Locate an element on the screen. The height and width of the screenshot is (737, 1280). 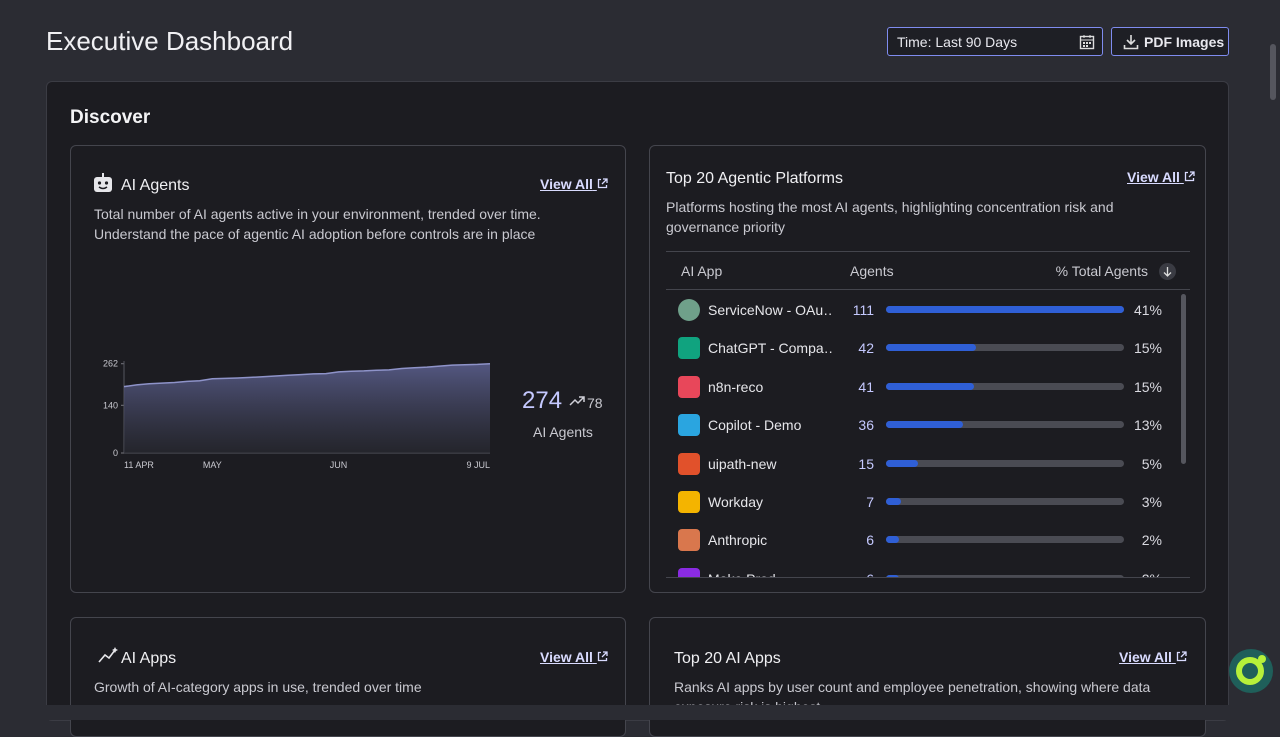
agents-total-label: AI Agents is located at coordinates (563, 432).